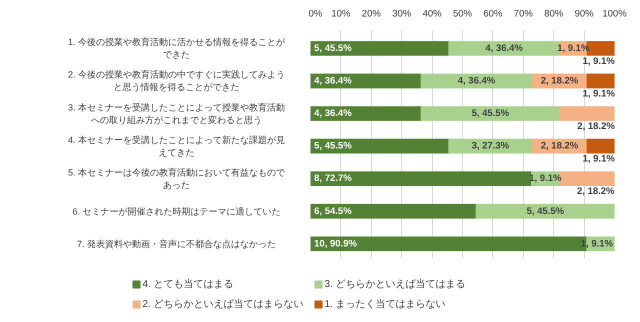 This screenshot has height=322, width=640. What do you see at coordinates (395, 284) in the screenshot?
I see `legend-label: 3. どちらかといえば当てはまる` at bounding box center [395, 284].